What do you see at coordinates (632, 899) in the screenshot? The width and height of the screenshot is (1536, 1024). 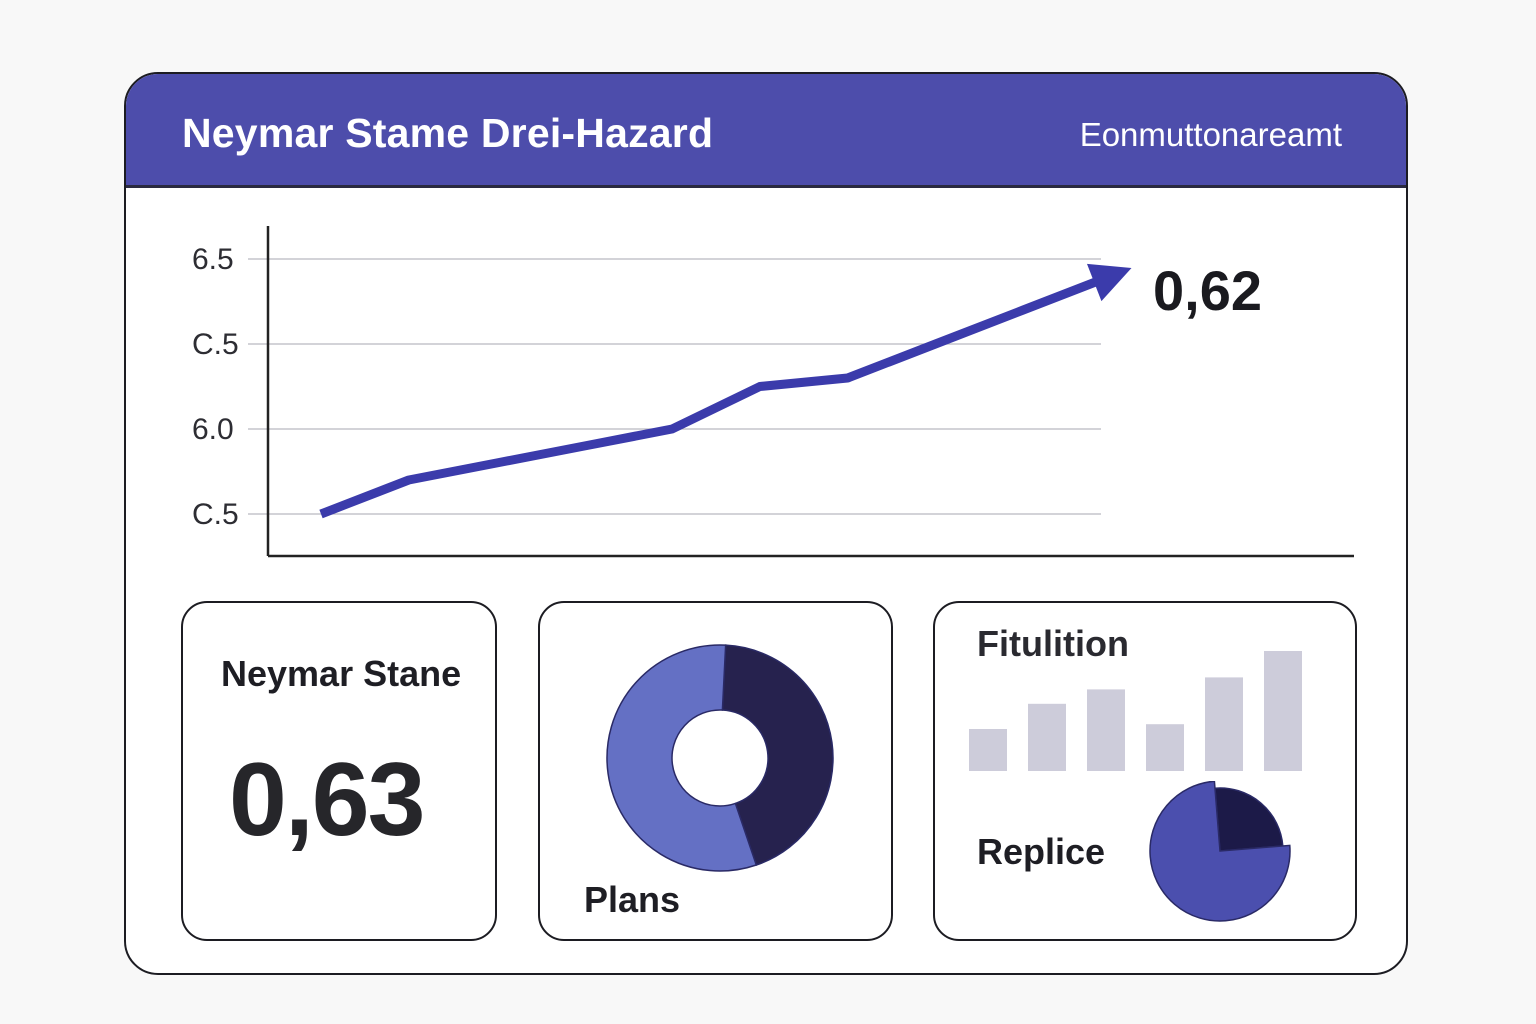 I see `plans-label: Plans` at bounding box center [632, 899].